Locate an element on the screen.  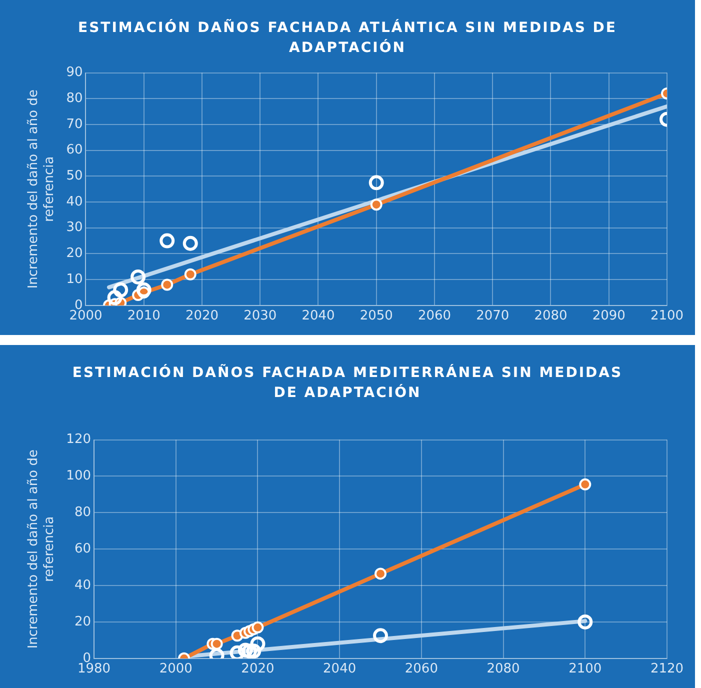
x-tick-label: 2050 is located at coordinates (376, 316).